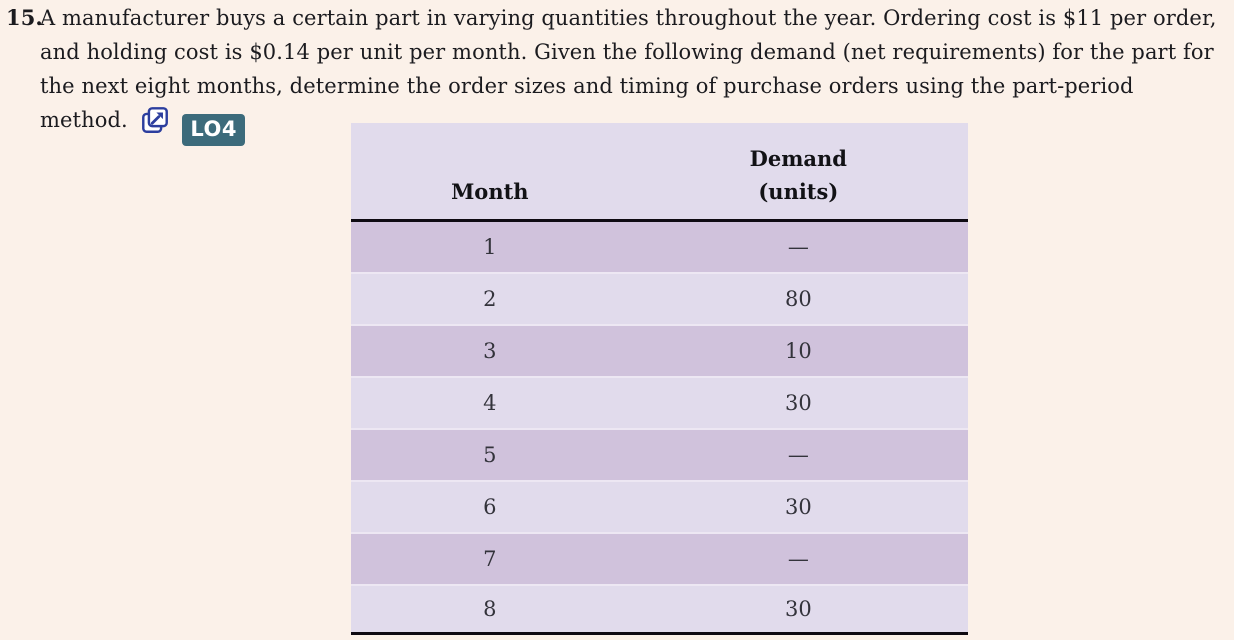 Image resolution: width=1234 pixels, height=640 pixels. What do you see at coordinates (490, 402) in the screenshot?
I see `month-cell: 4` at bounding box center [490, 402].